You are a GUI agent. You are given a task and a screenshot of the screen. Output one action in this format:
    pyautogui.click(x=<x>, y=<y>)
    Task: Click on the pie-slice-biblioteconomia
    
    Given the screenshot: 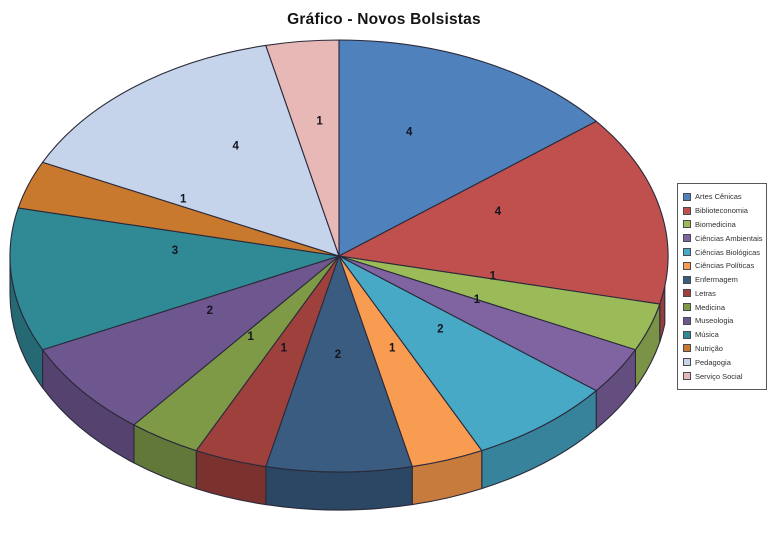 What is the action you would take?
    pyautogui.click(x=503, y=212)
    